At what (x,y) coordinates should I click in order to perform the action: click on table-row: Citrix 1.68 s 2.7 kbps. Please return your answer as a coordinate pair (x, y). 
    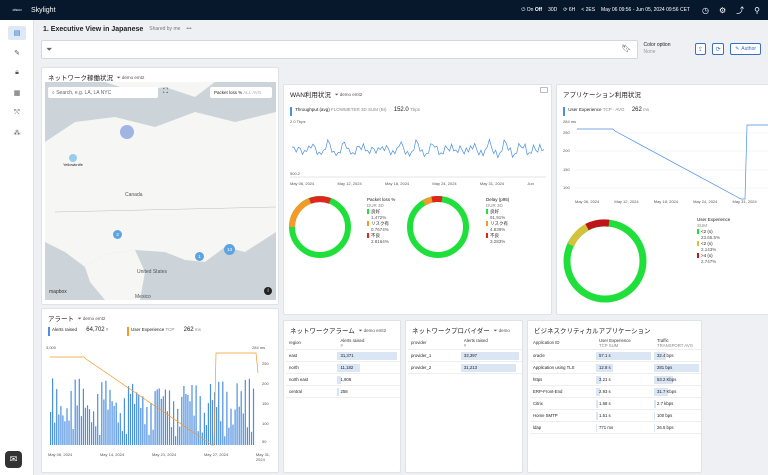
    Looking at the image, I should click on (615, 403).